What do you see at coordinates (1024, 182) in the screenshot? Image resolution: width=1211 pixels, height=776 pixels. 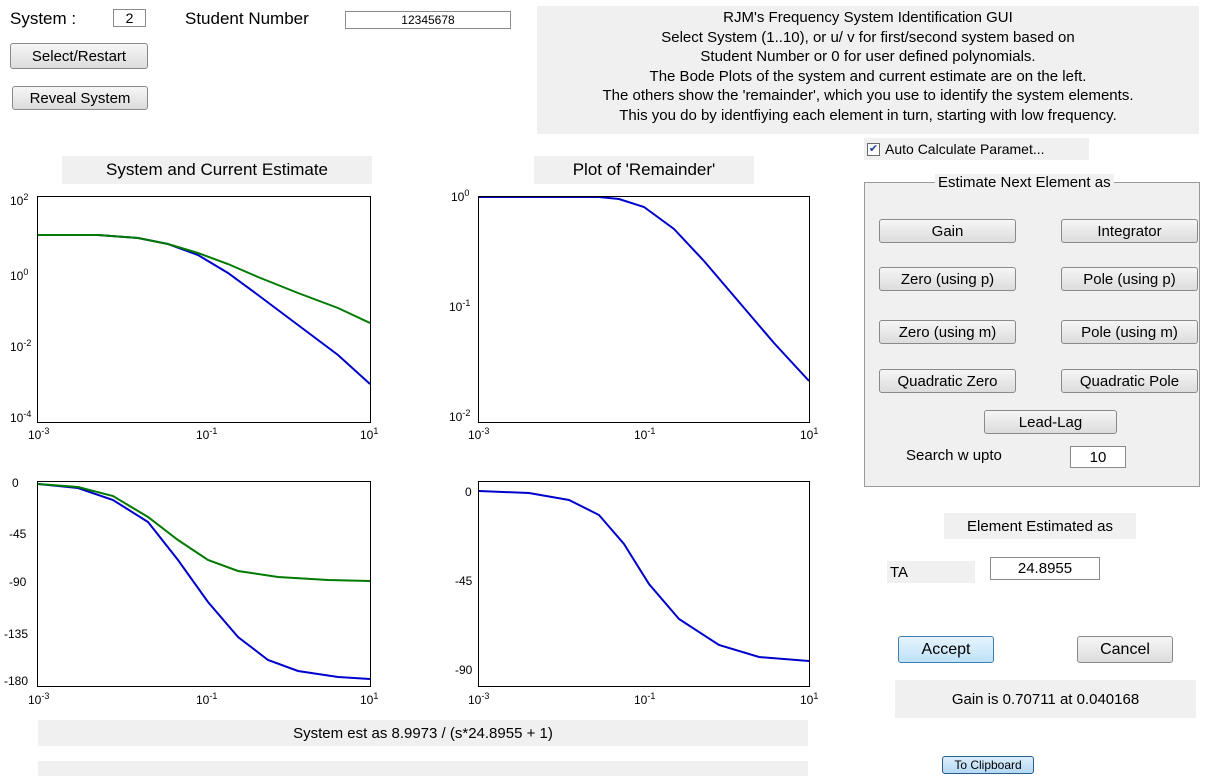 I see `estimate-panel-title: Estimate Next Element as` at bounding box center [1024, 182].